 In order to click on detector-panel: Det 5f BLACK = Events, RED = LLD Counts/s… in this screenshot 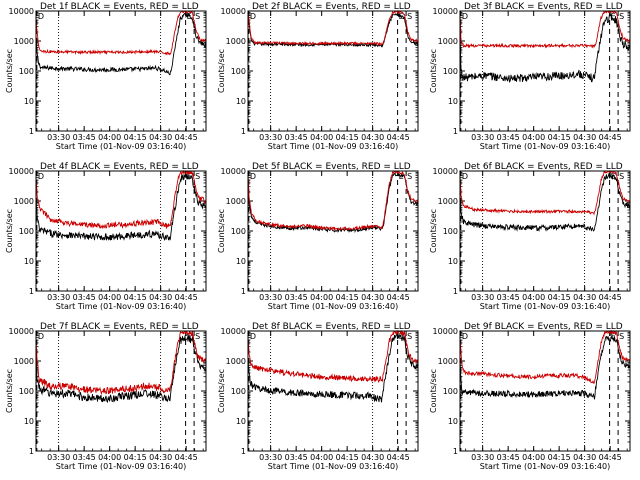, I will do `click(318, 236)`.